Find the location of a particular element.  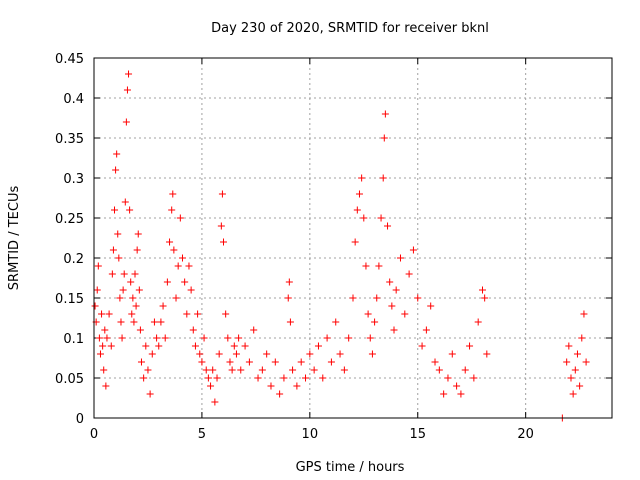

y-tick-label: 0.2 is located at coordinates (73, 259).